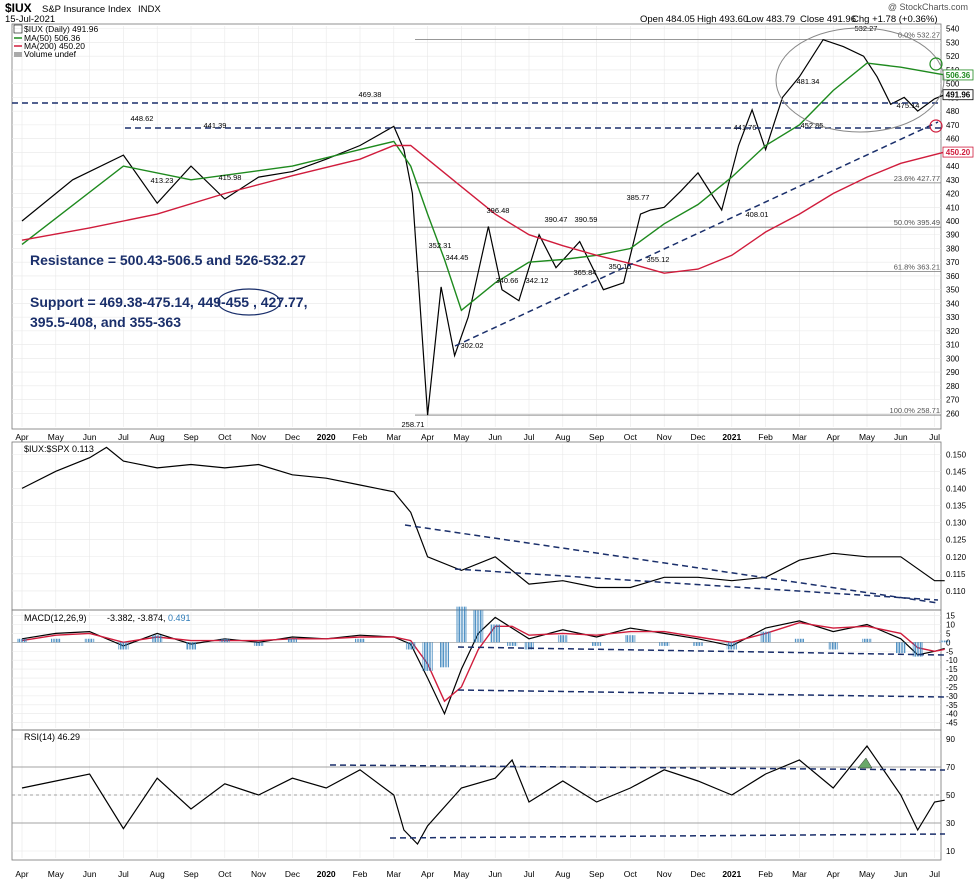 The height and width of the screenshot is (889, 980). Describe the element at coordinates (956, 540) in the screenshot. I see `y-tick-label: 0.125` at that location.